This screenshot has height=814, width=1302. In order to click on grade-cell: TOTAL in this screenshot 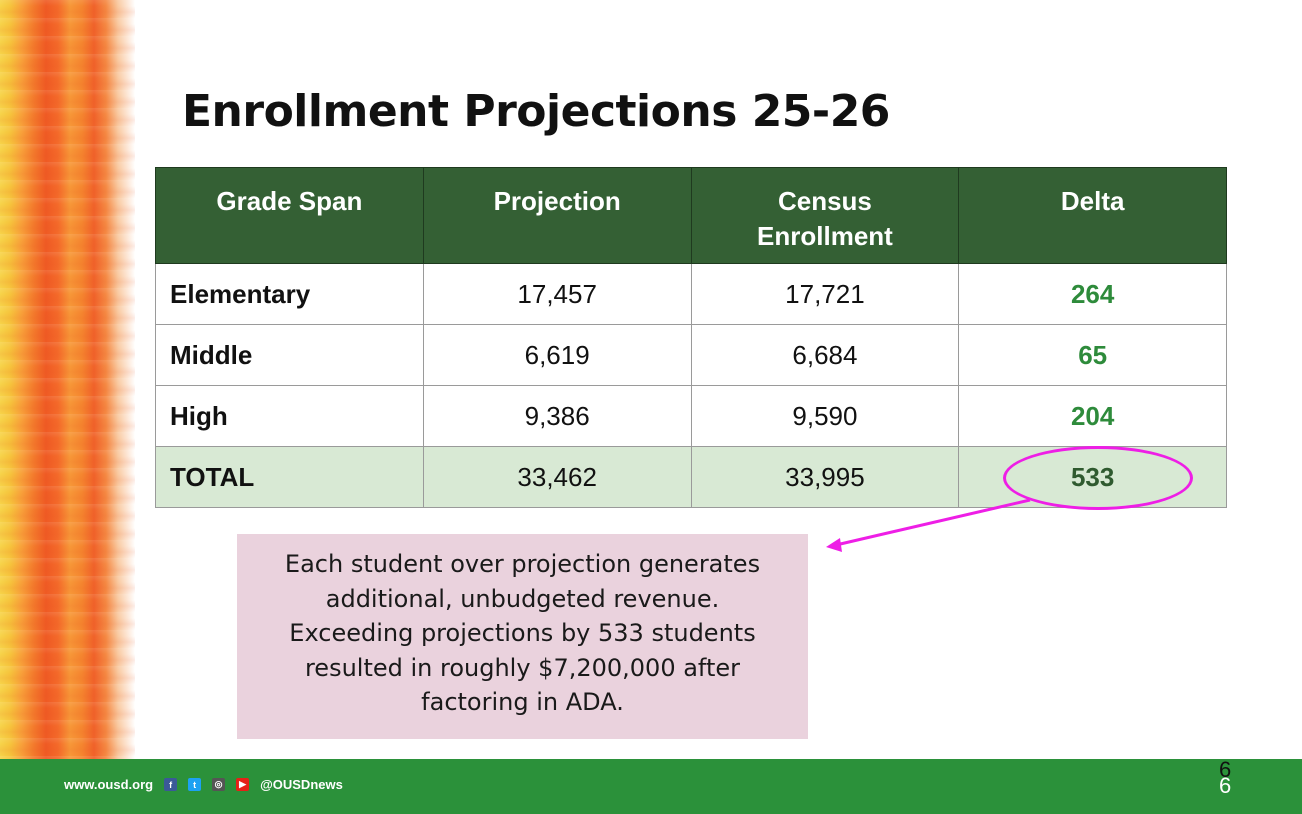, I will do `click(289, 477)`.